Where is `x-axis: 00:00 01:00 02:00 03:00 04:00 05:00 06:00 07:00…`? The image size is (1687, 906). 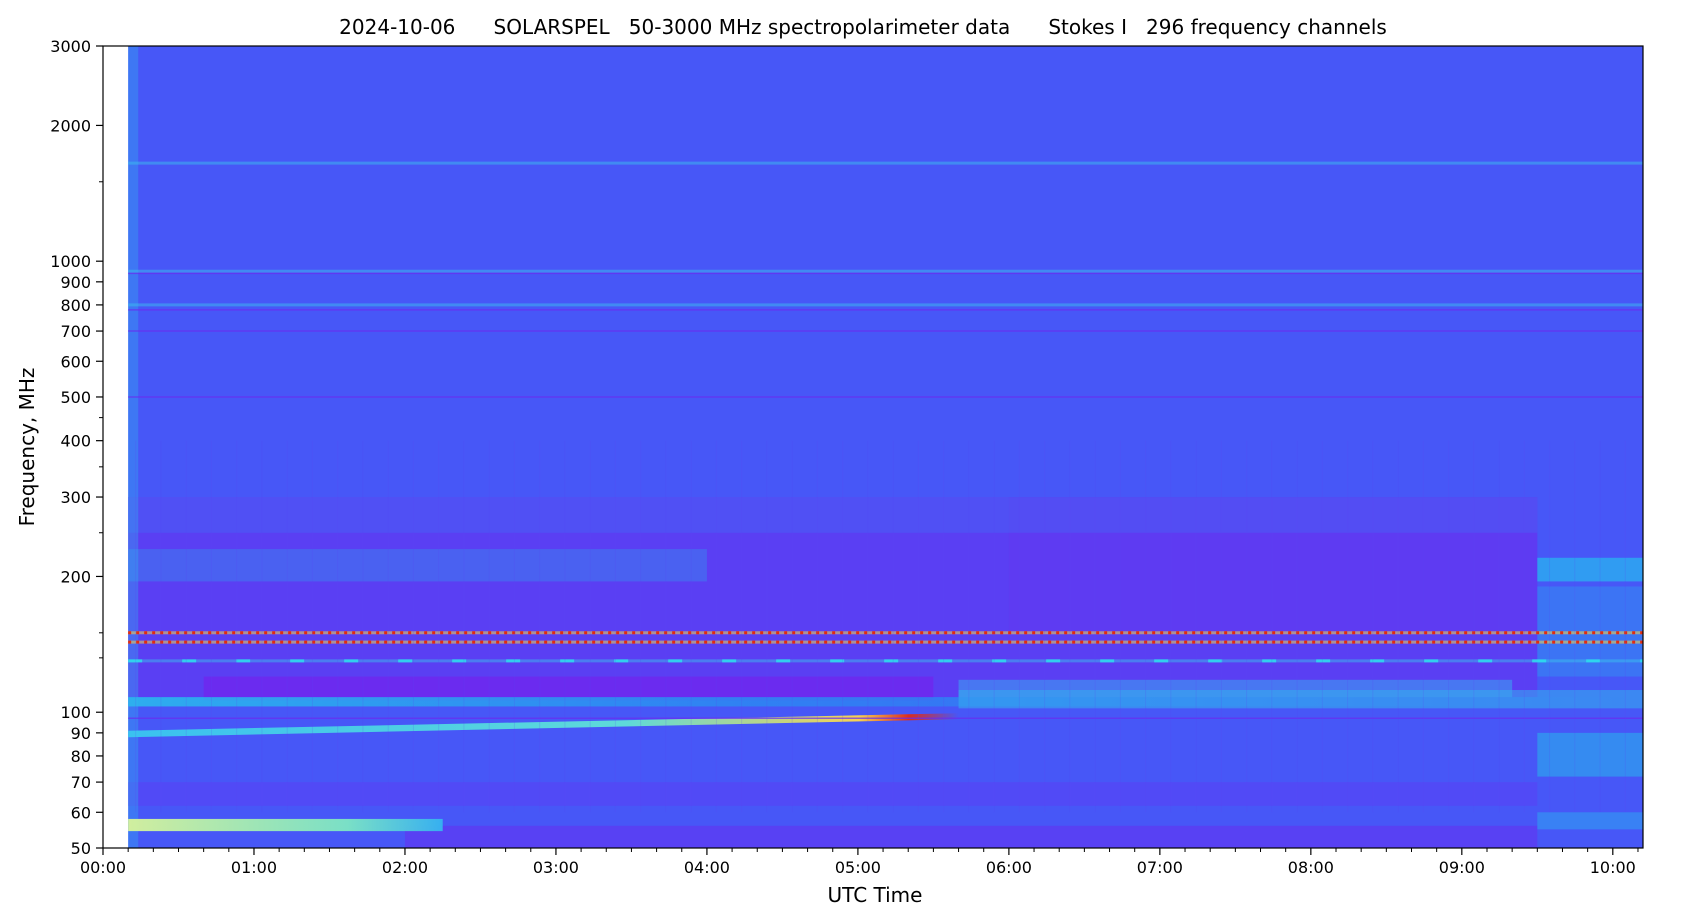
x-axis: 00:00 01:00 02:00 03:00 04:00 05:00 06:00 07:00… is located at coordinates (859, 862).